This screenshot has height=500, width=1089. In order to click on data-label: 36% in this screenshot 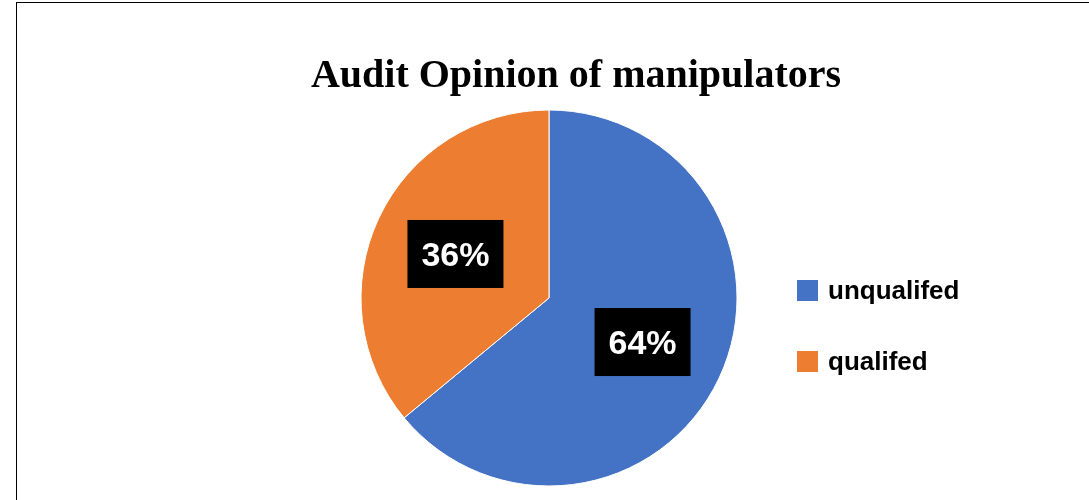, I will do `click(455, 253)`.